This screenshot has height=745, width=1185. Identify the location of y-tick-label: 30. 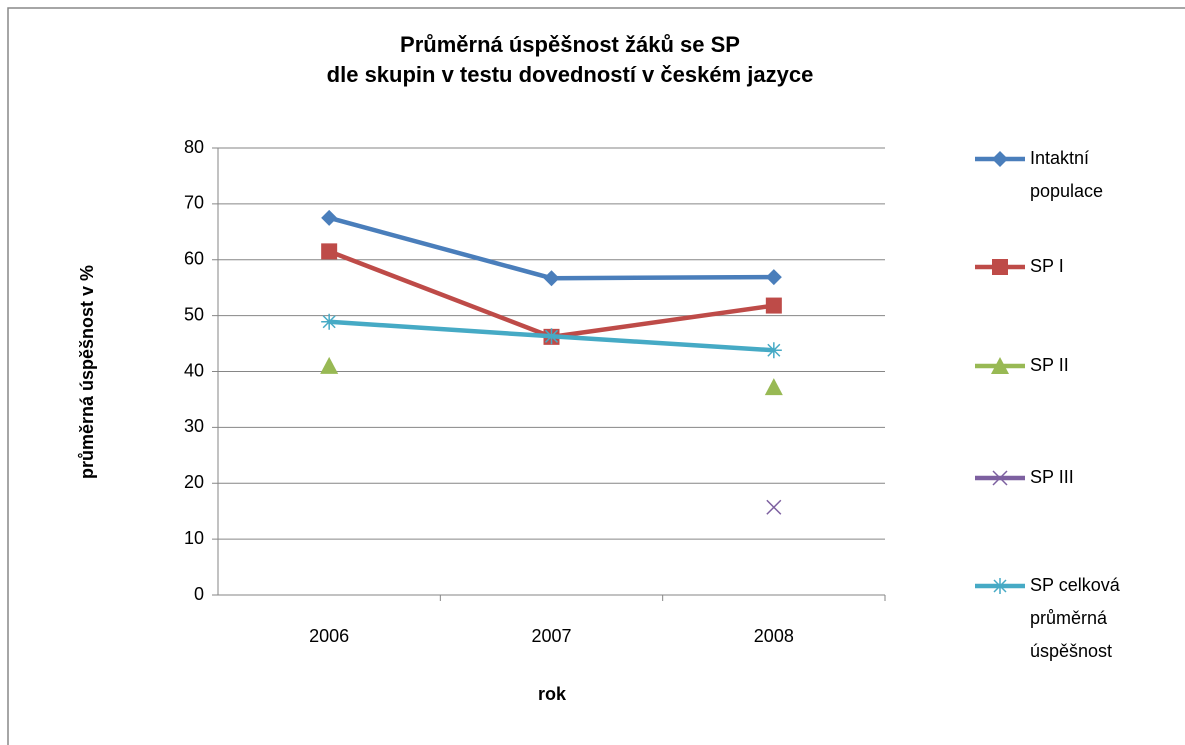
(194, 426).